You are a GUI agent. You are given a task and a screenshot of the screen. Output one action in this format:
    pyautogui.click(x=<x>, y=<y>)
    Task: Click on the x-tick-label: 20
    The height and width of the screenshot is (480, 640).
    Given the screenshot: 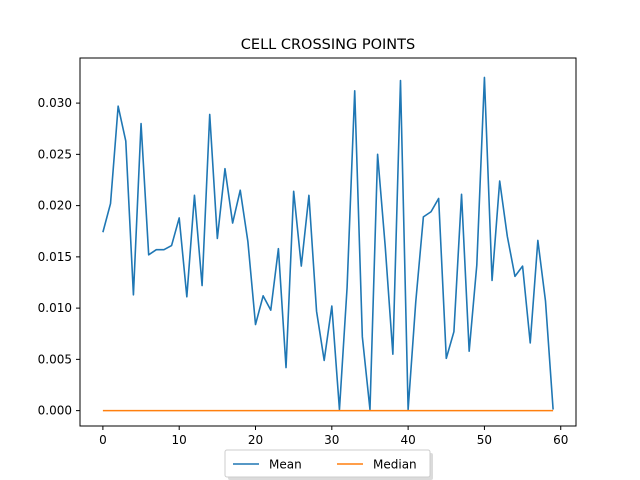 What is the action you would take?
    pyautogui.click(x=255, y=440)
    